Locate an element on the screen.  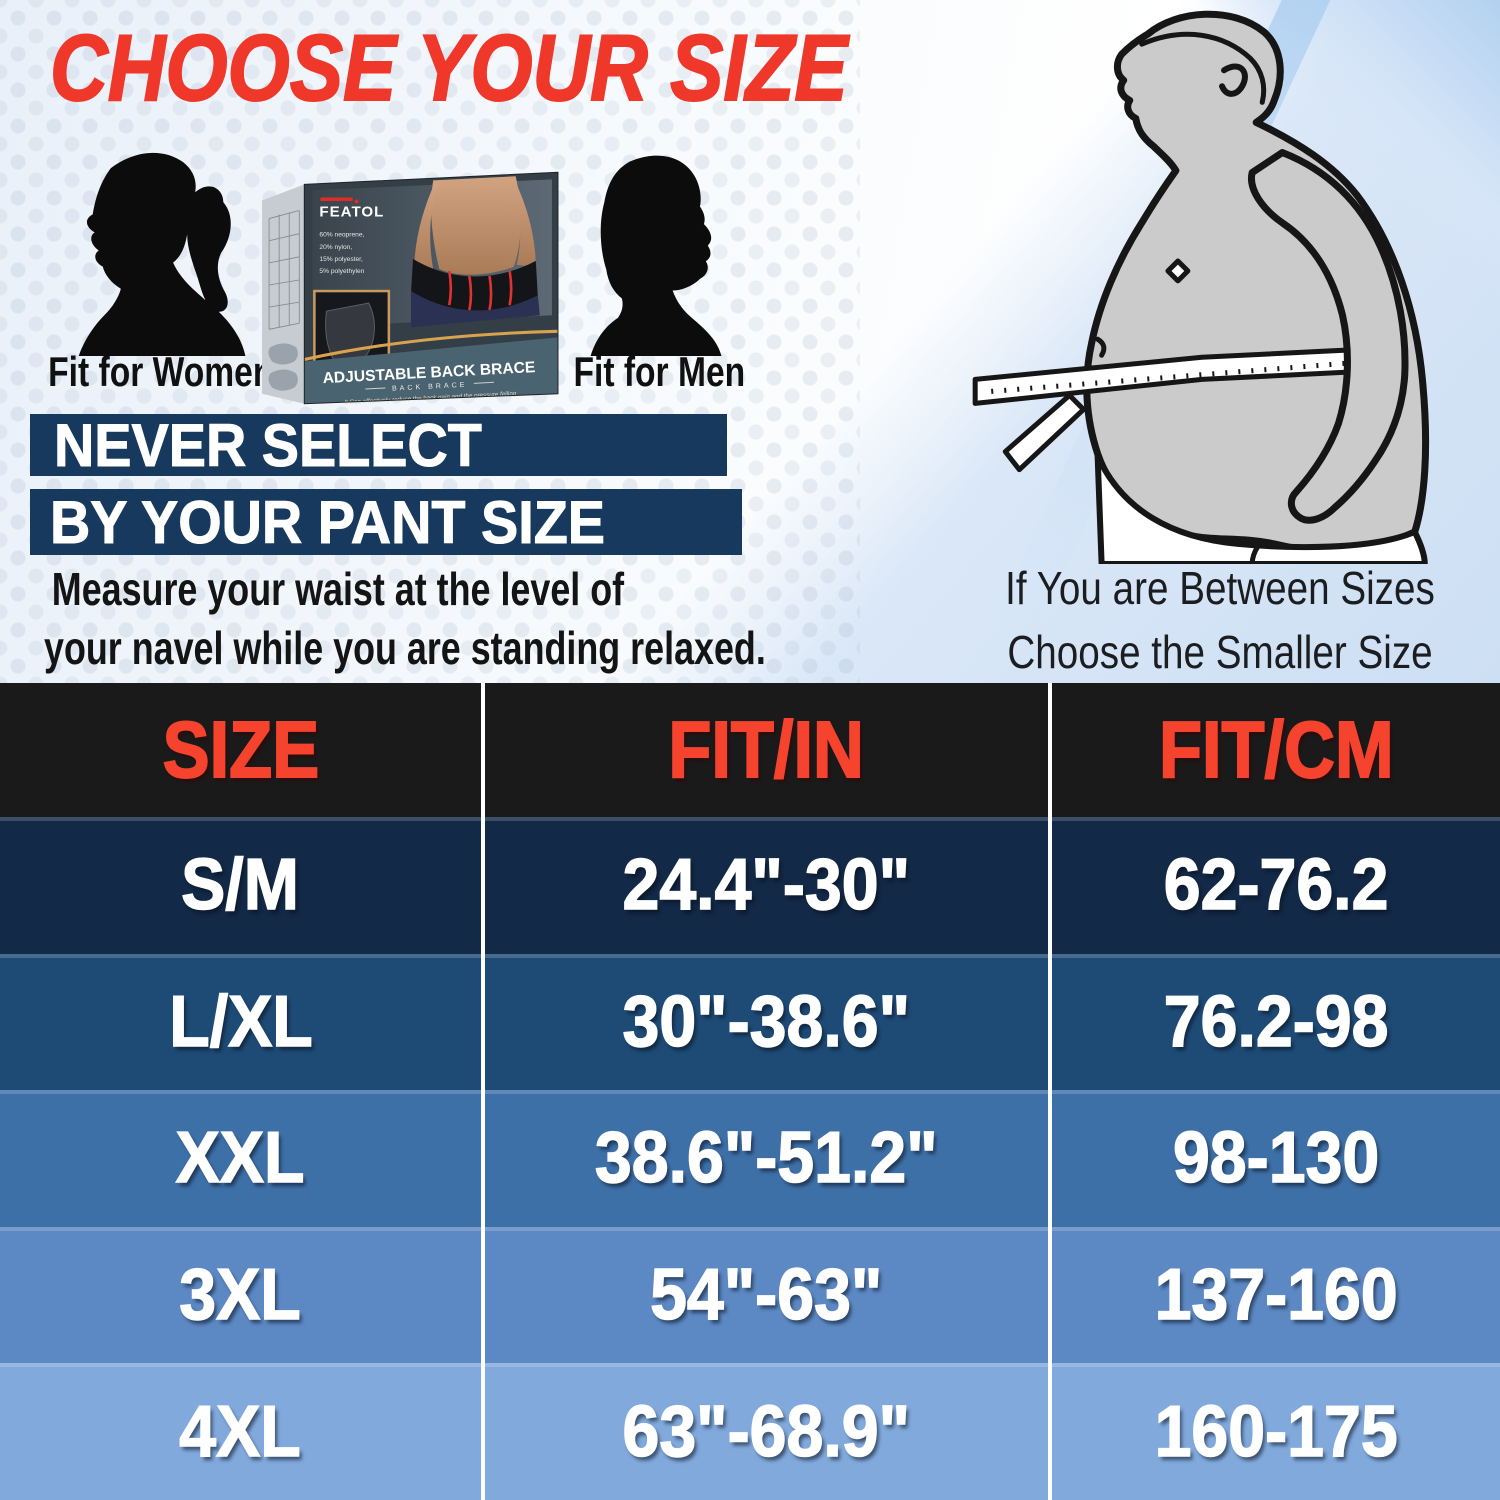
brace-on-model is located at coordinates (474, 285).